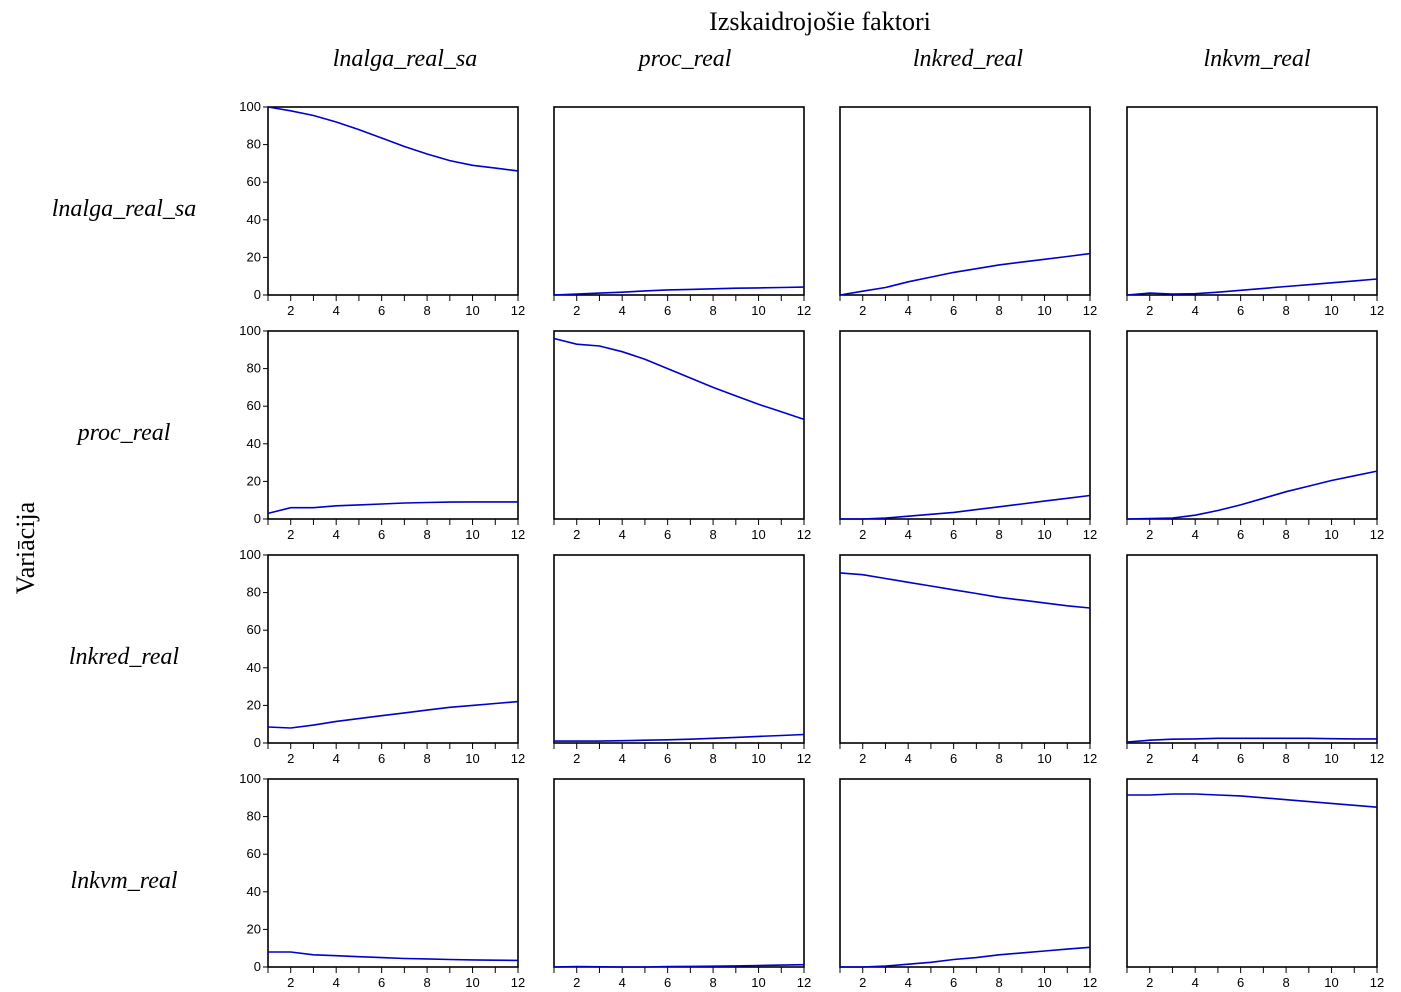 This screenshot has width=1401, height=992. What do you see at coordinates (124, 657) in the screenshot?
I see `row-header: lnkred_real` at bounding box center [124, 657].